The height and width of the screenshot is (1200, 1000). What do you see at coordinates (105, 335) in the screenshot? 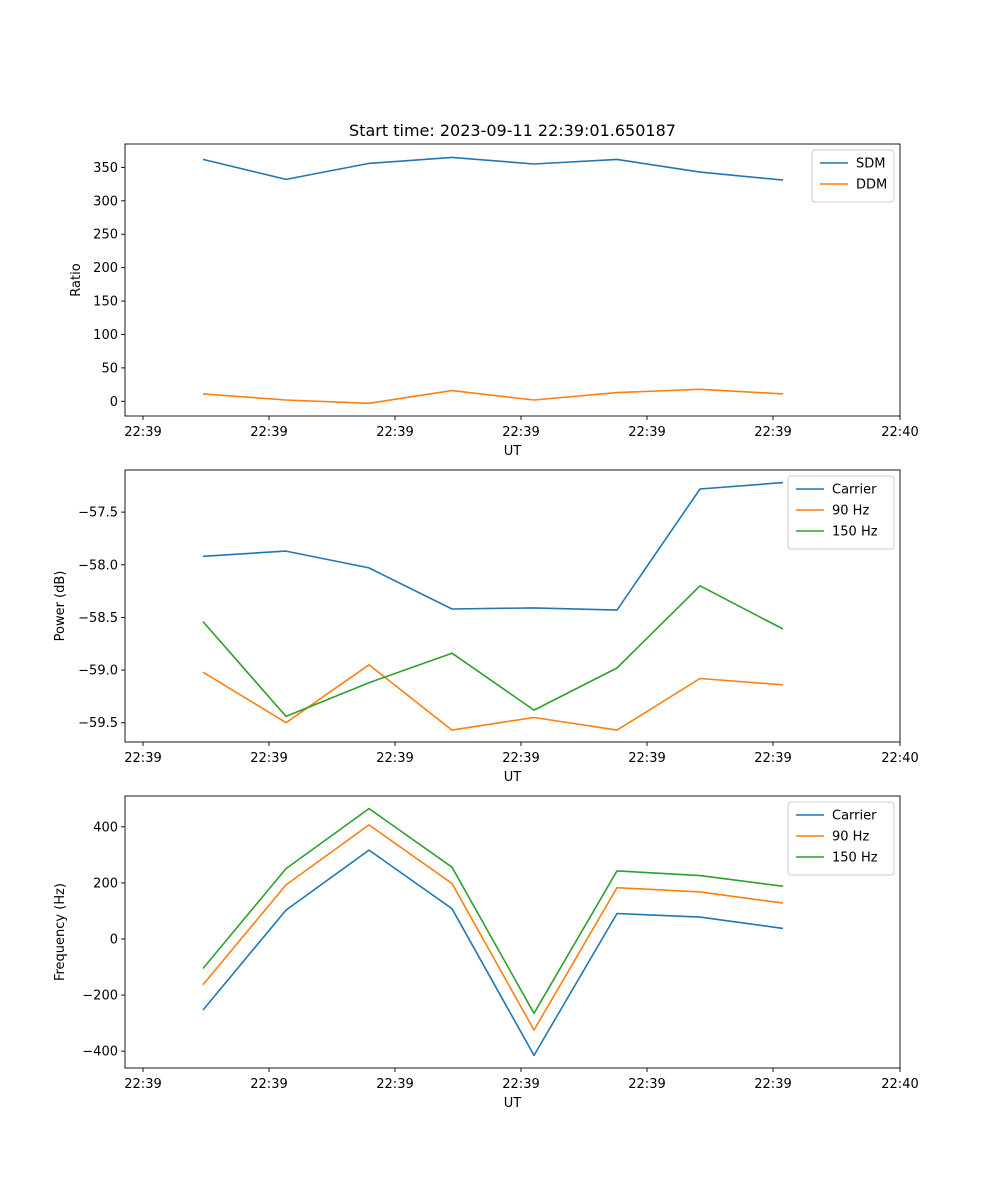
I see `y-tick-label: 100` at bounding box center [105, 335].